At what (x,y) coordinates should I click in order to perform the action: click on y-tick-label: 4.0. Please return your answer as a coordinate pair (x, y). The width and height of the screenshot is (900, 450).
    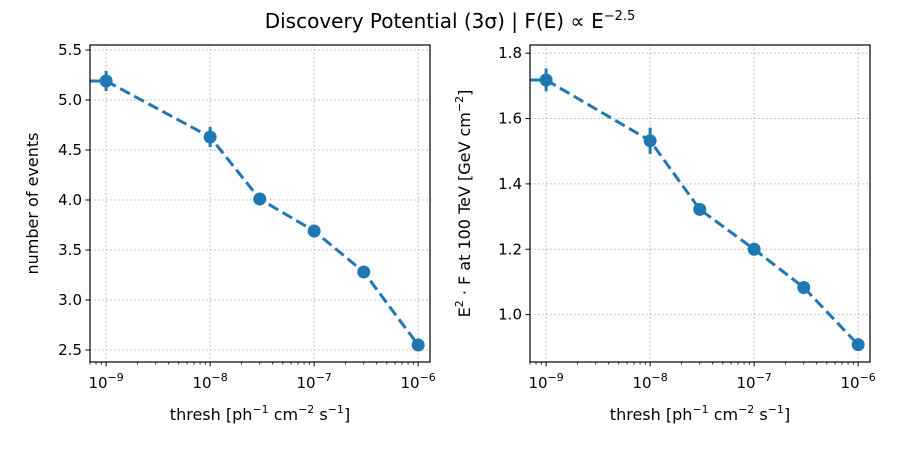
    Looking at the image, I should click on (70, 200).